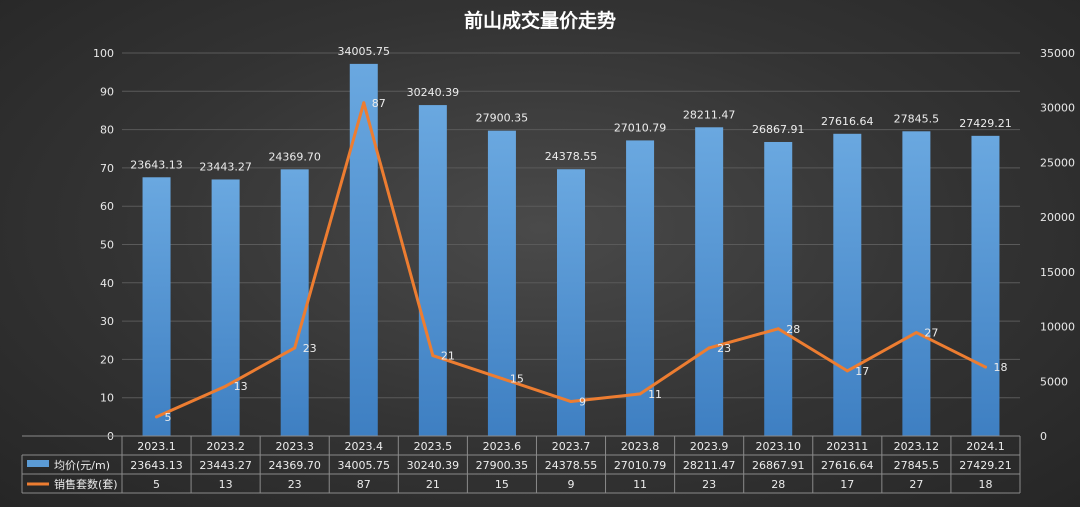  What do you see at coordinates (985, 484) in the screenshot?
I see `table-cell-count: 18` at bounding box center [985, 484].